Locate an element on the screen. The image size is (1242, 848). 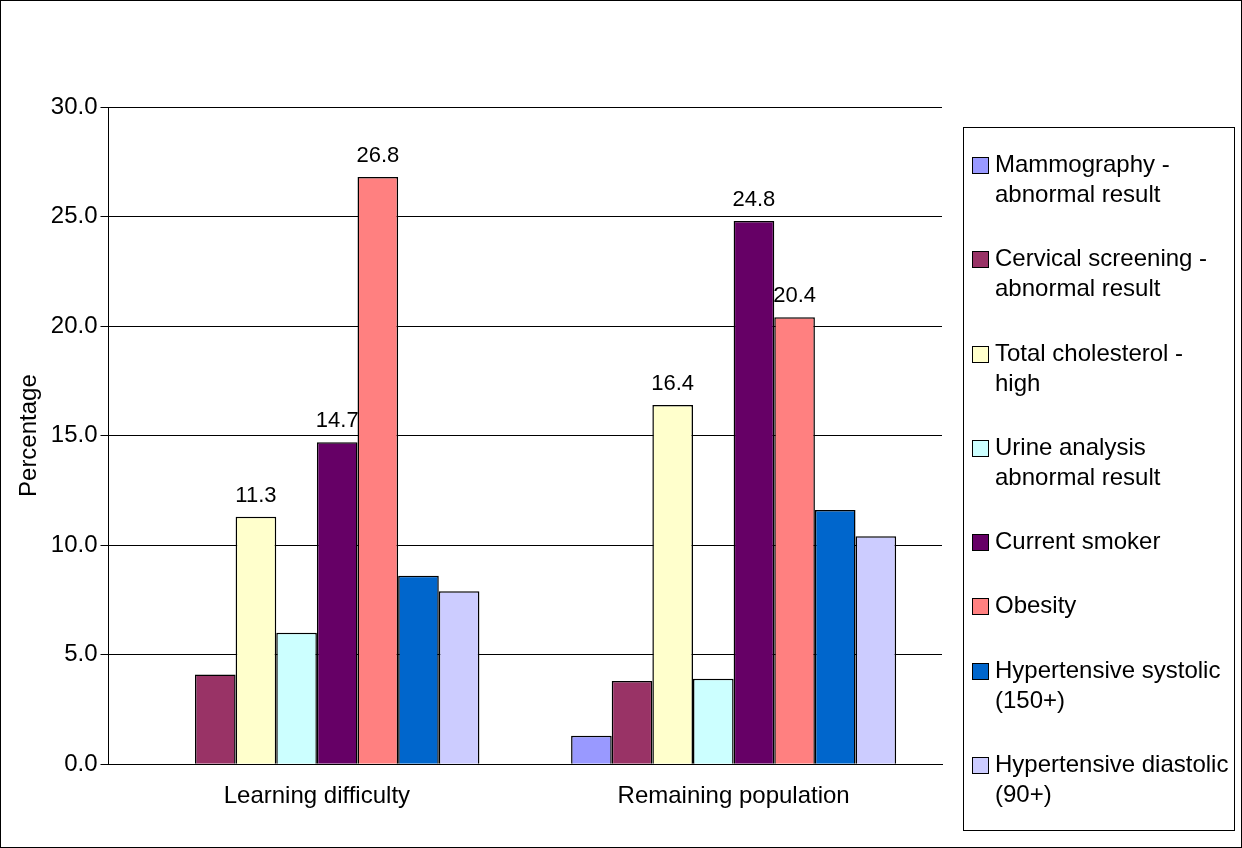
y-tick-label: 25.0 is located at coordinates (74, 215).